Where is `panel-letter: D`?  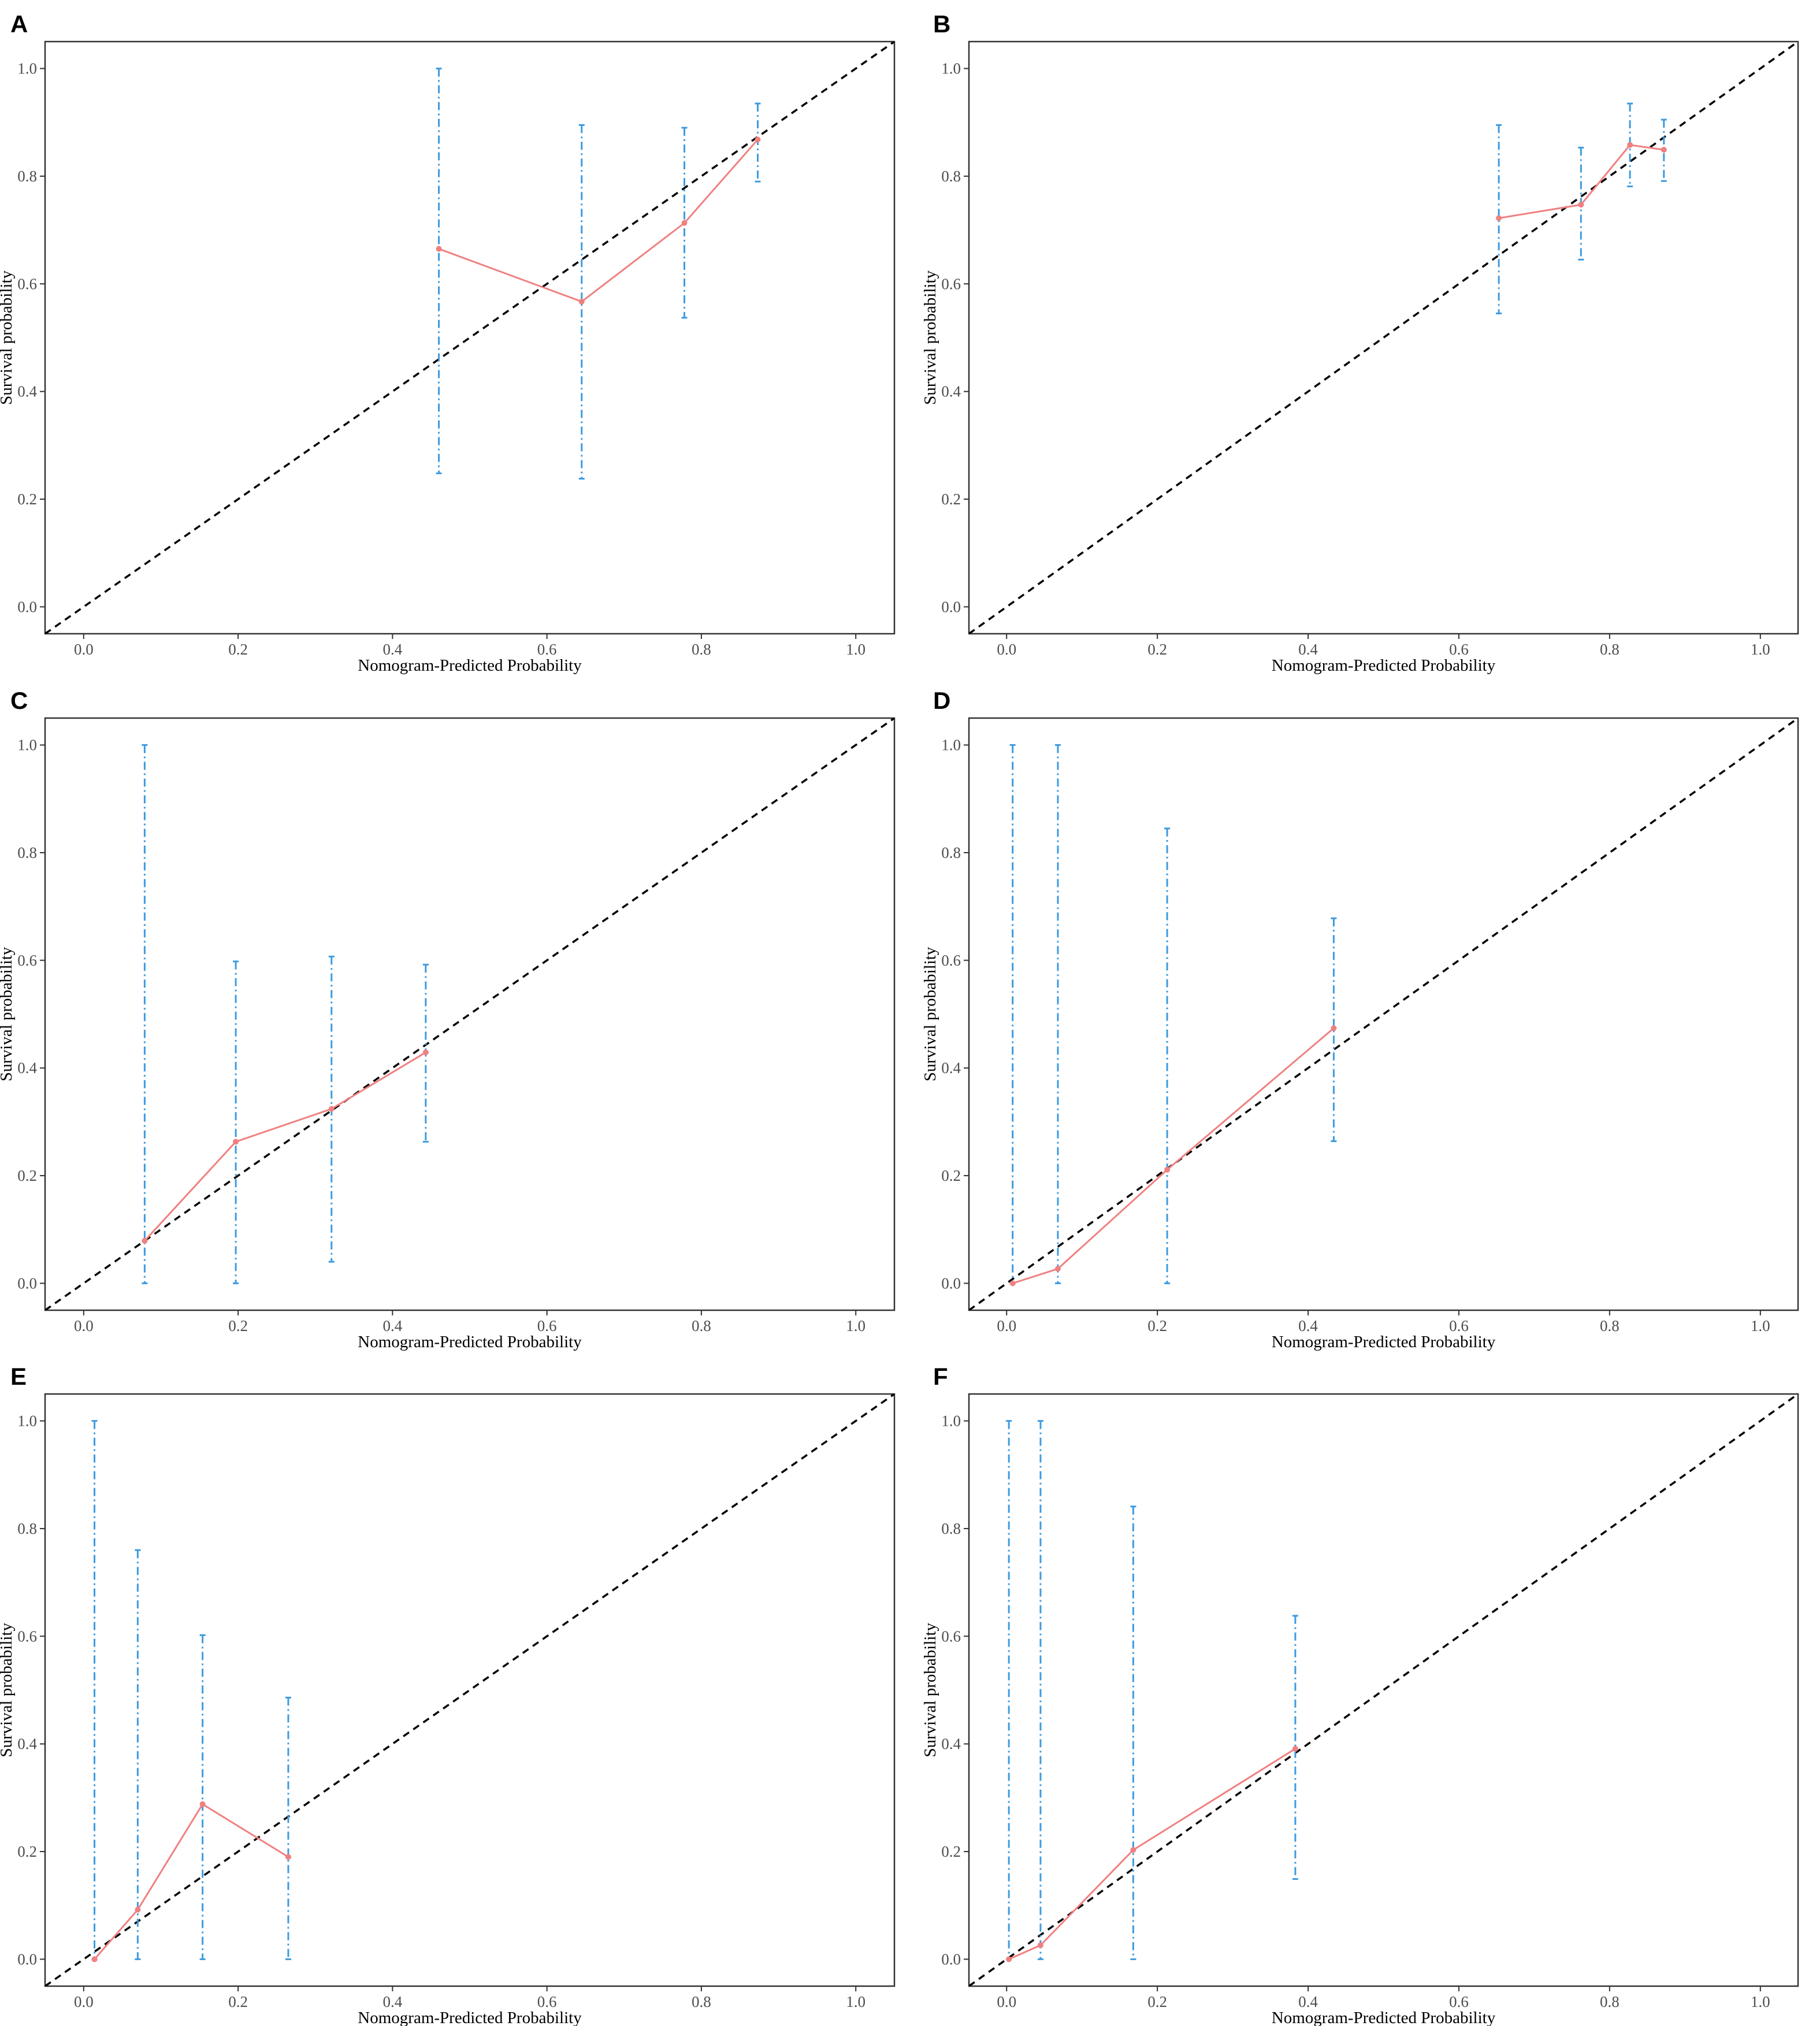 panel-letter: D is located at coordinates (941, 700).